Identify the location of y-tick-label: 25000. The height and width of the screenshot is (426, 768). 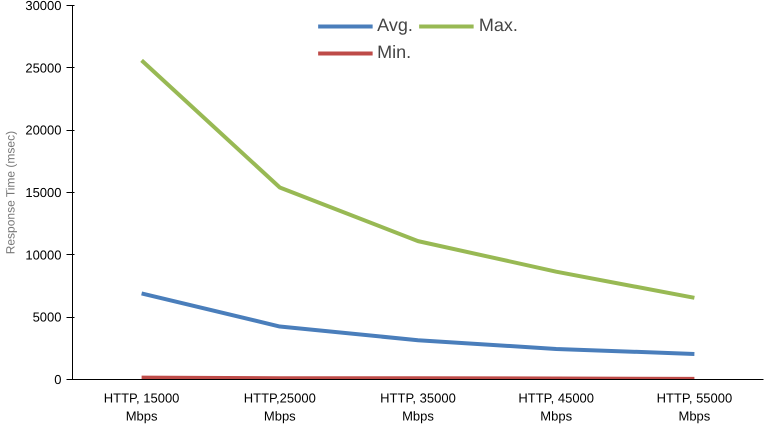
(43, 68).